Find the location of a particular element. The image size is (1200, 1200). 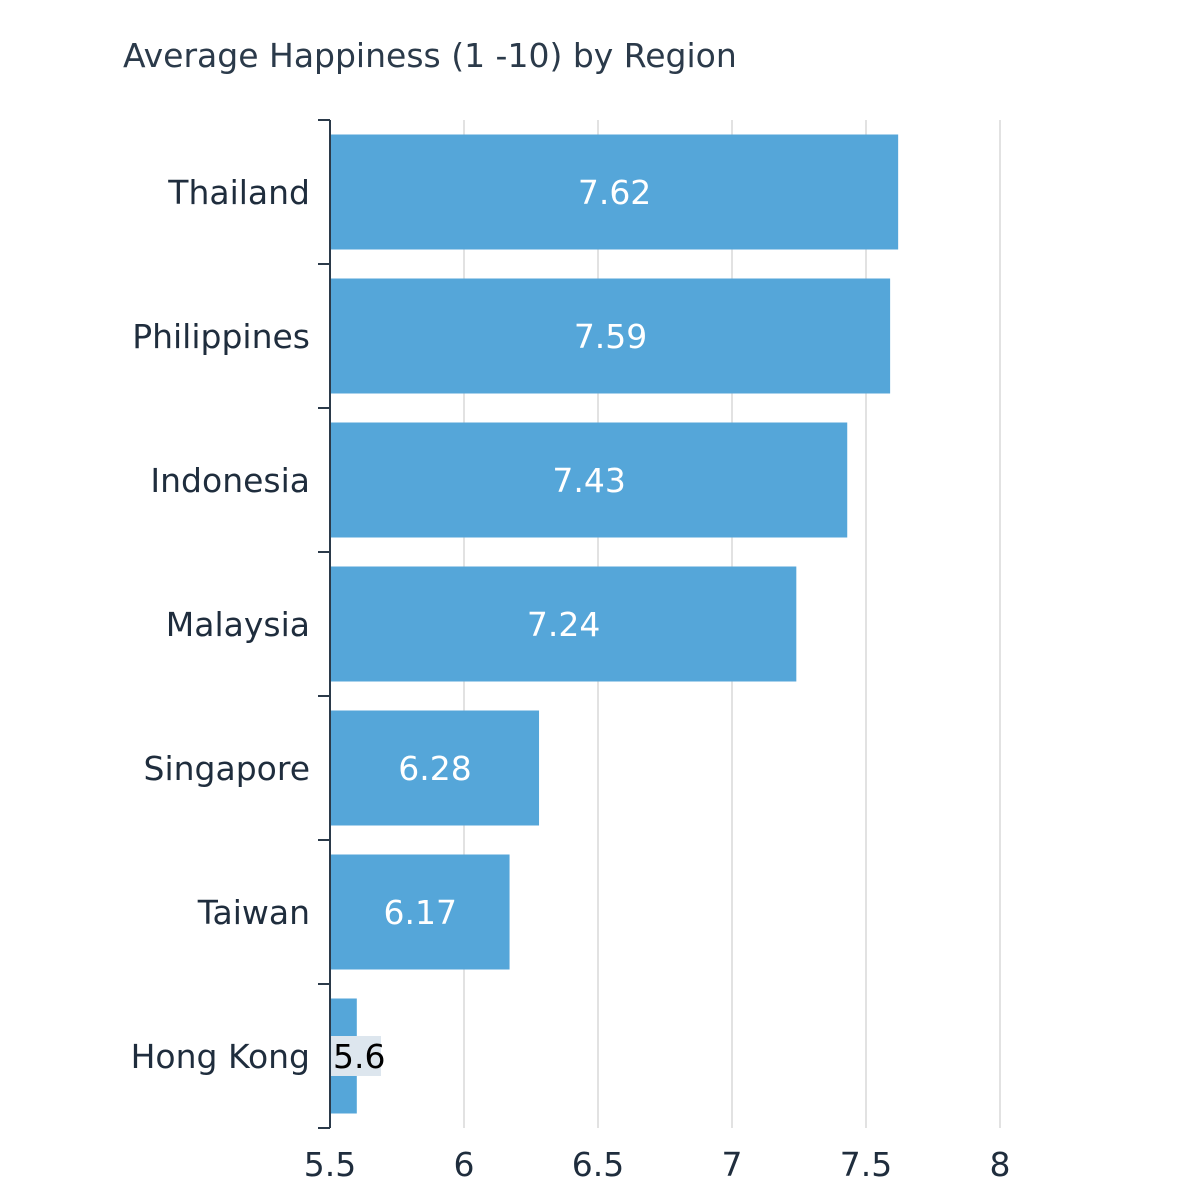

category-label: Malaysia is located at coordinates (238, 624).